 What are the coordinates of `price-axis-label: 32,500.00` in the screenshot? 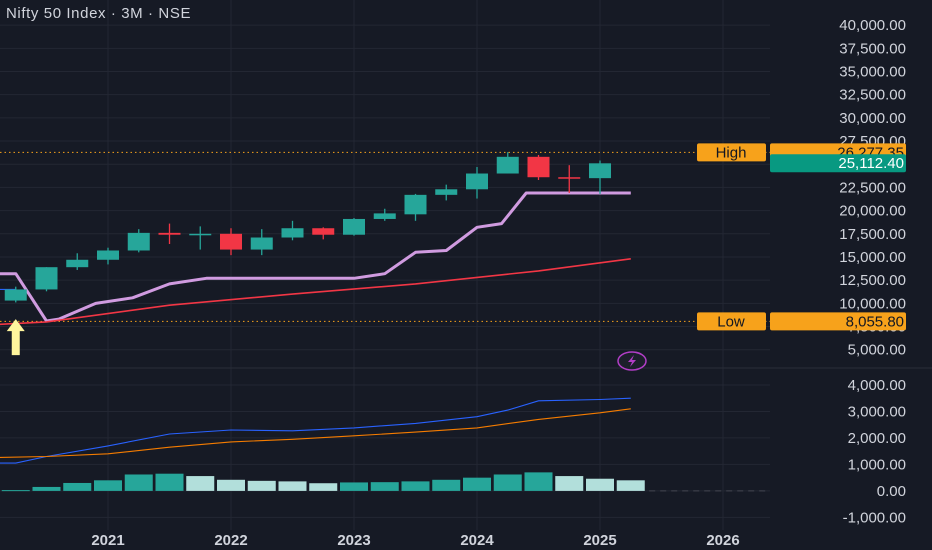 It's located at (872, 95).